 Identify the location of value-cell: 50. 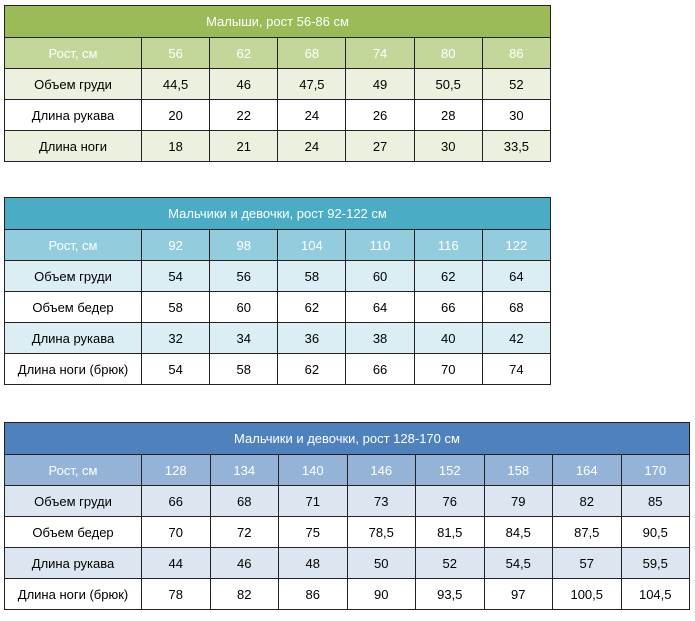
(381, 563).